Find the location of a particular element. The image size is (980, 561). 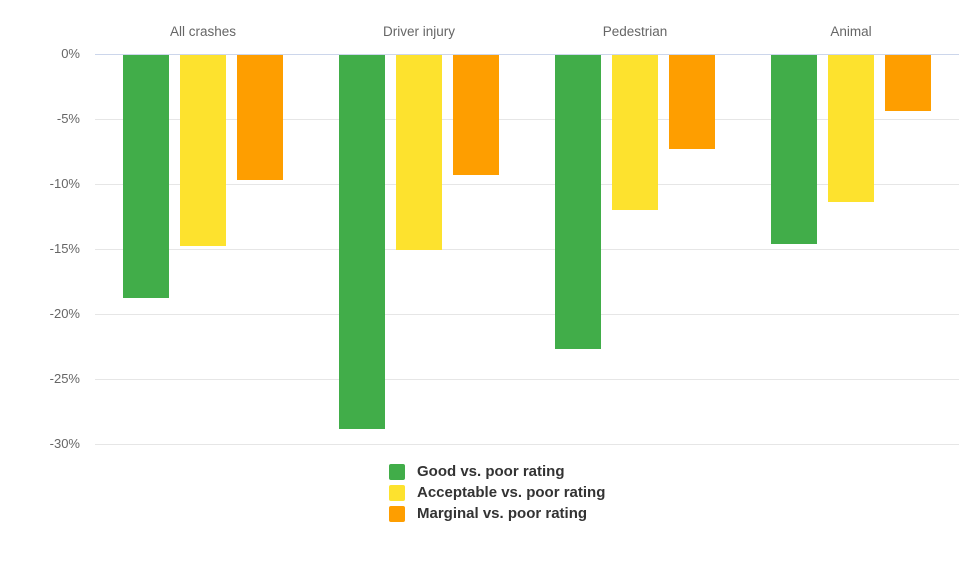

legend-label: Marginal vs. poor rating is located at coordinates (502, 513).